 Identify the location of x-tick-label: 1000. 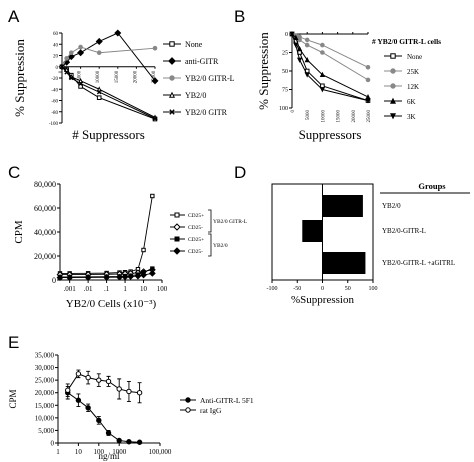
(119, 452).